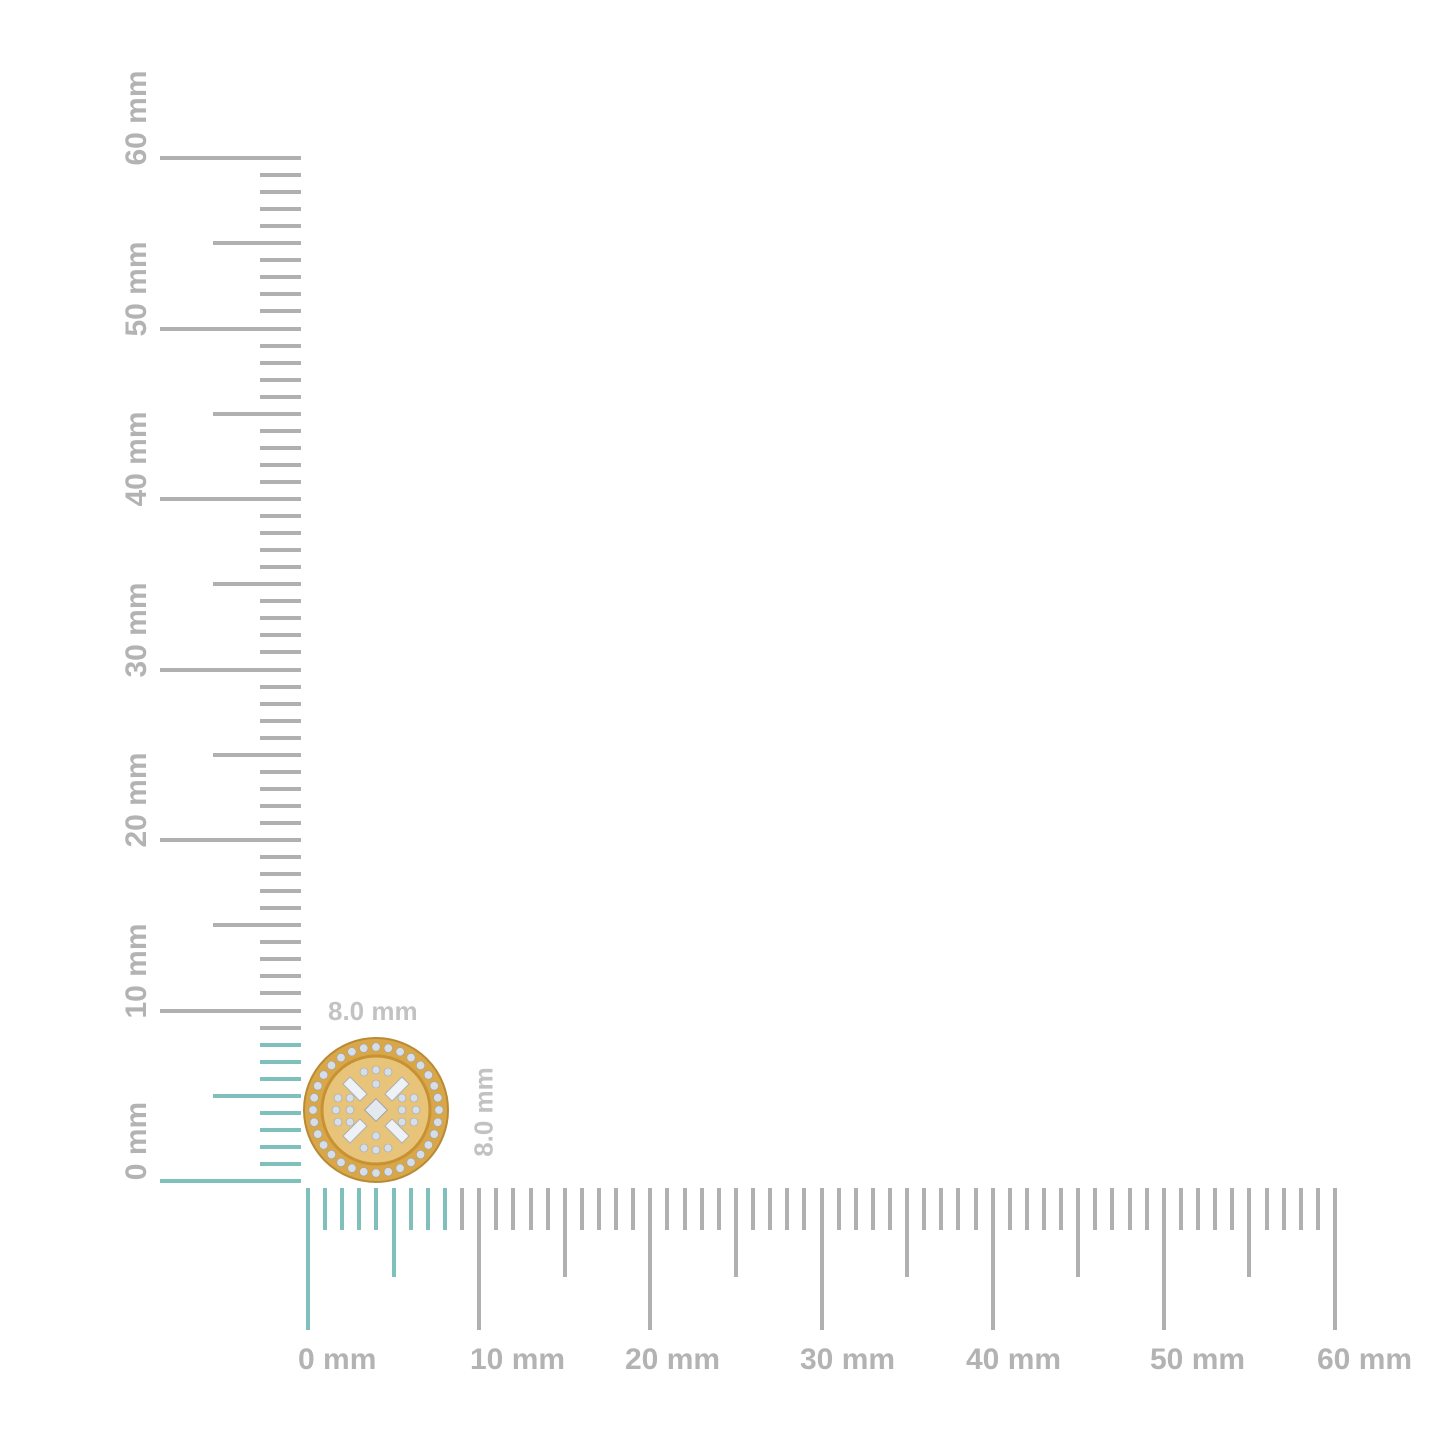  I want to click on center-diamond, so click(376, 1110).